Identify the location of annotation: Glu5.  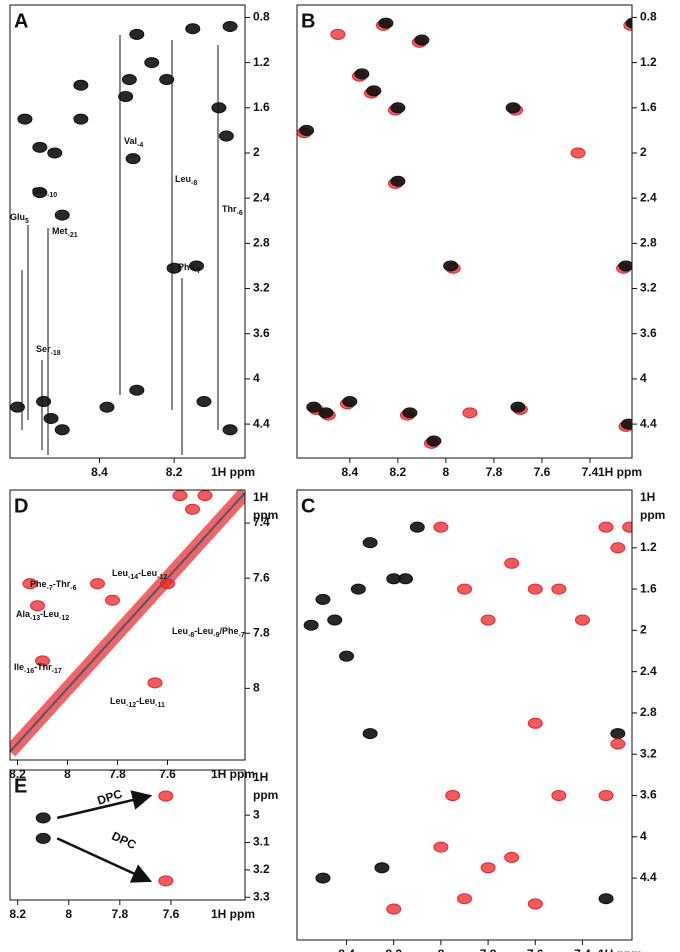
(19, 218).